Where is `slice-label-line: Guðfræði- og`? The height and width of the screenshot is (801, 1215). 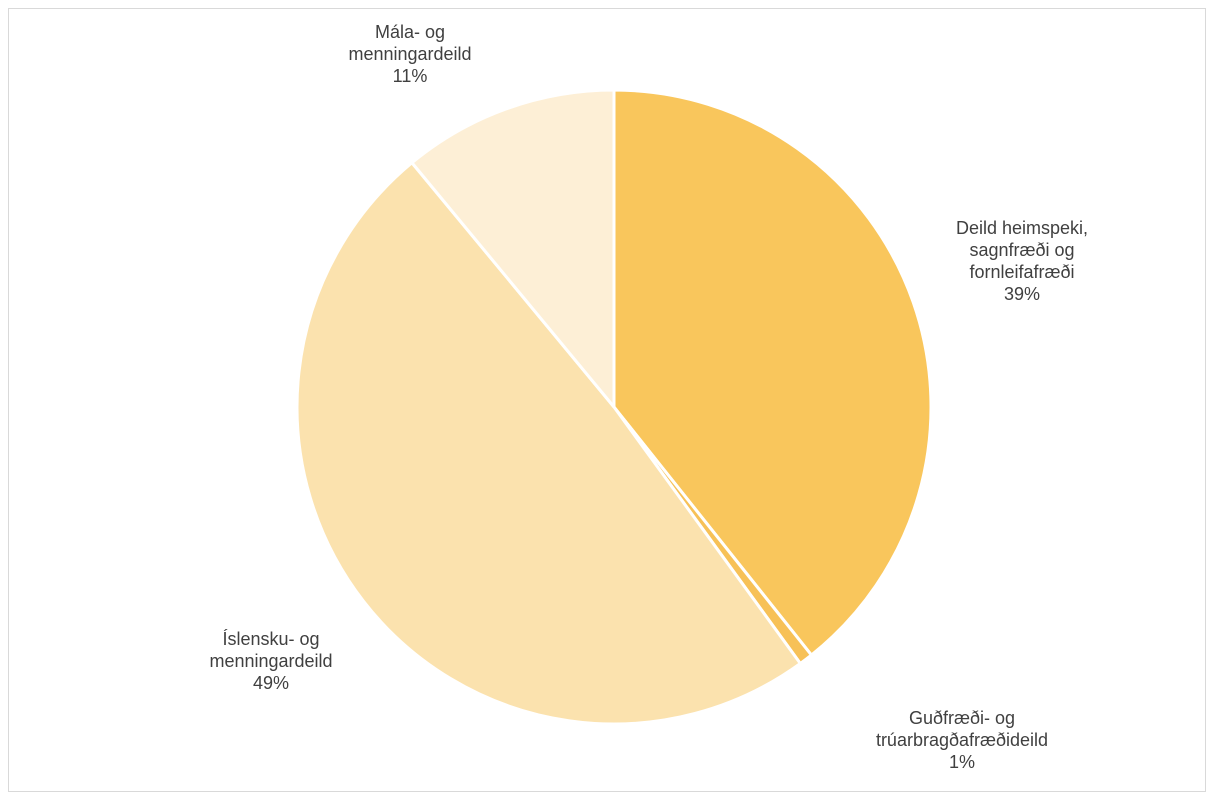 slice-label-line: Guðfræði- og is located at coordinates (962, 718).